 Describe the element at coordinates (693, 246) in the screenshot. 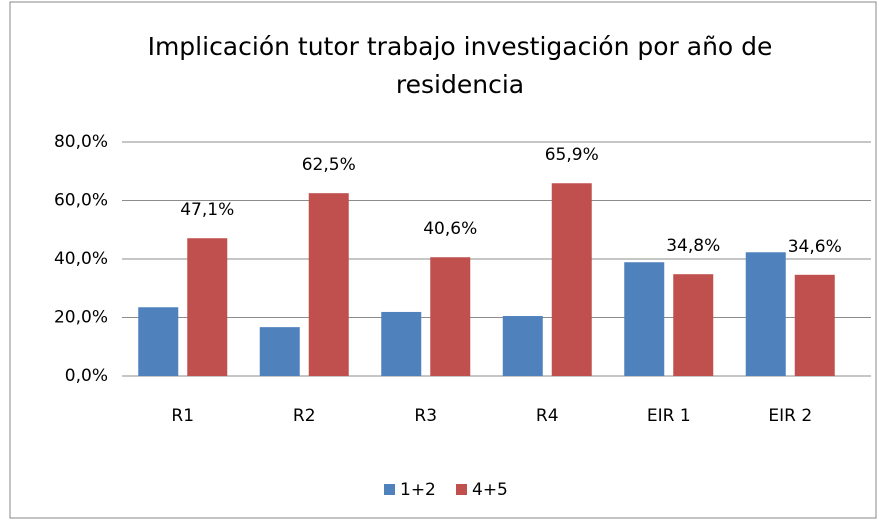

I see `data-label: 34,8%` at that location.